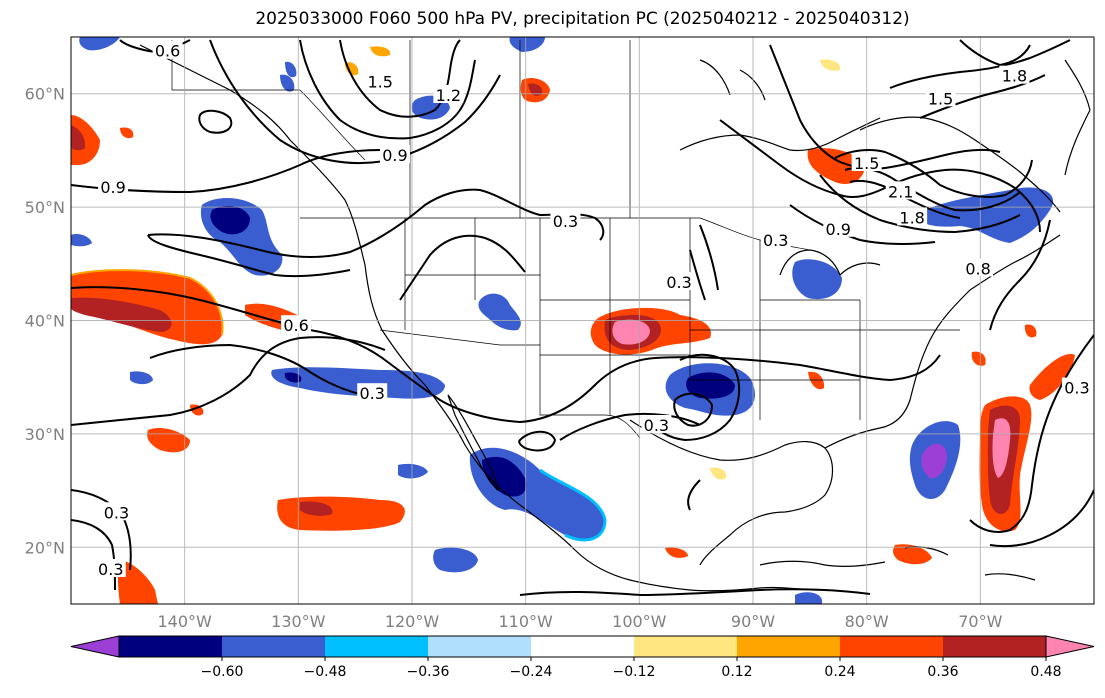  I want to click on contour-label: 0.8, so click(977, 268).